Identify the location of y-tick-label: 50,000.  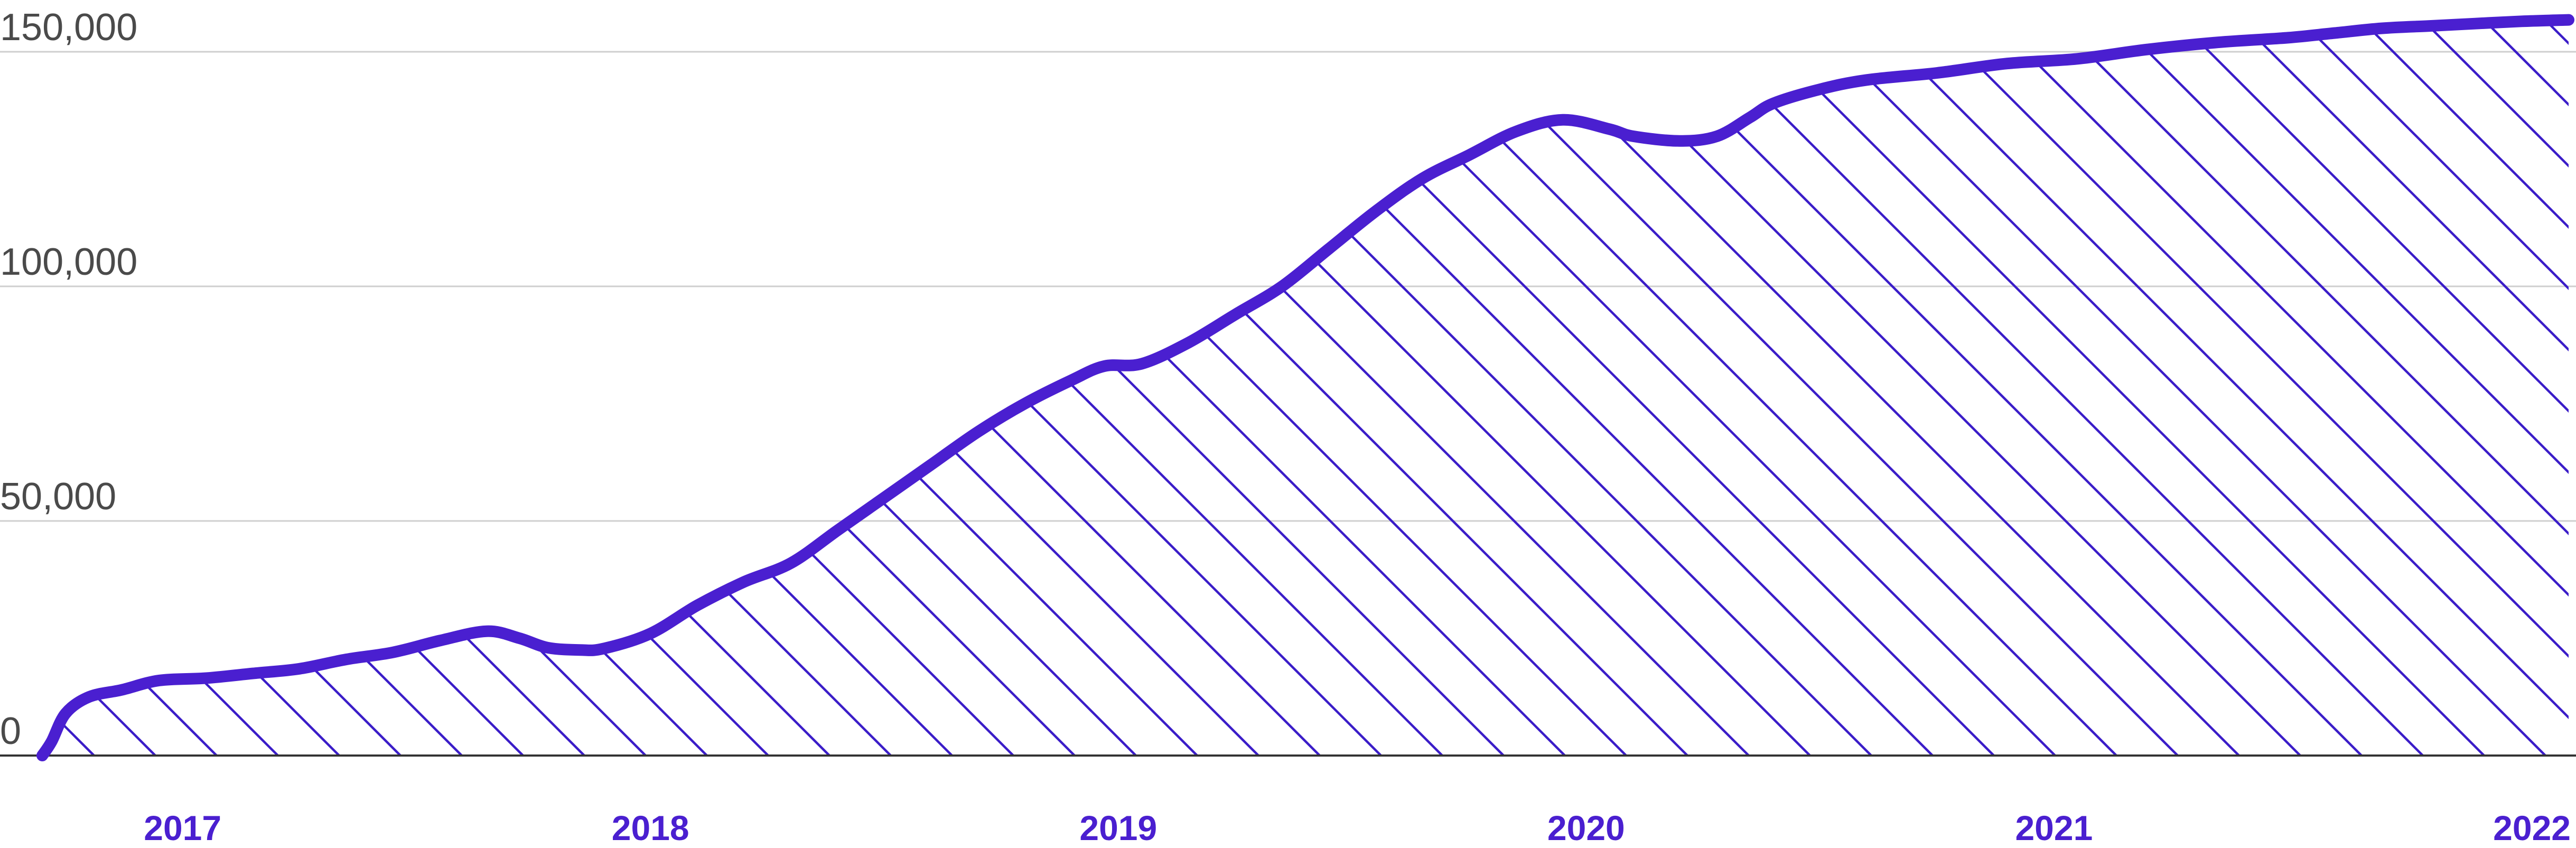
(58, 497).